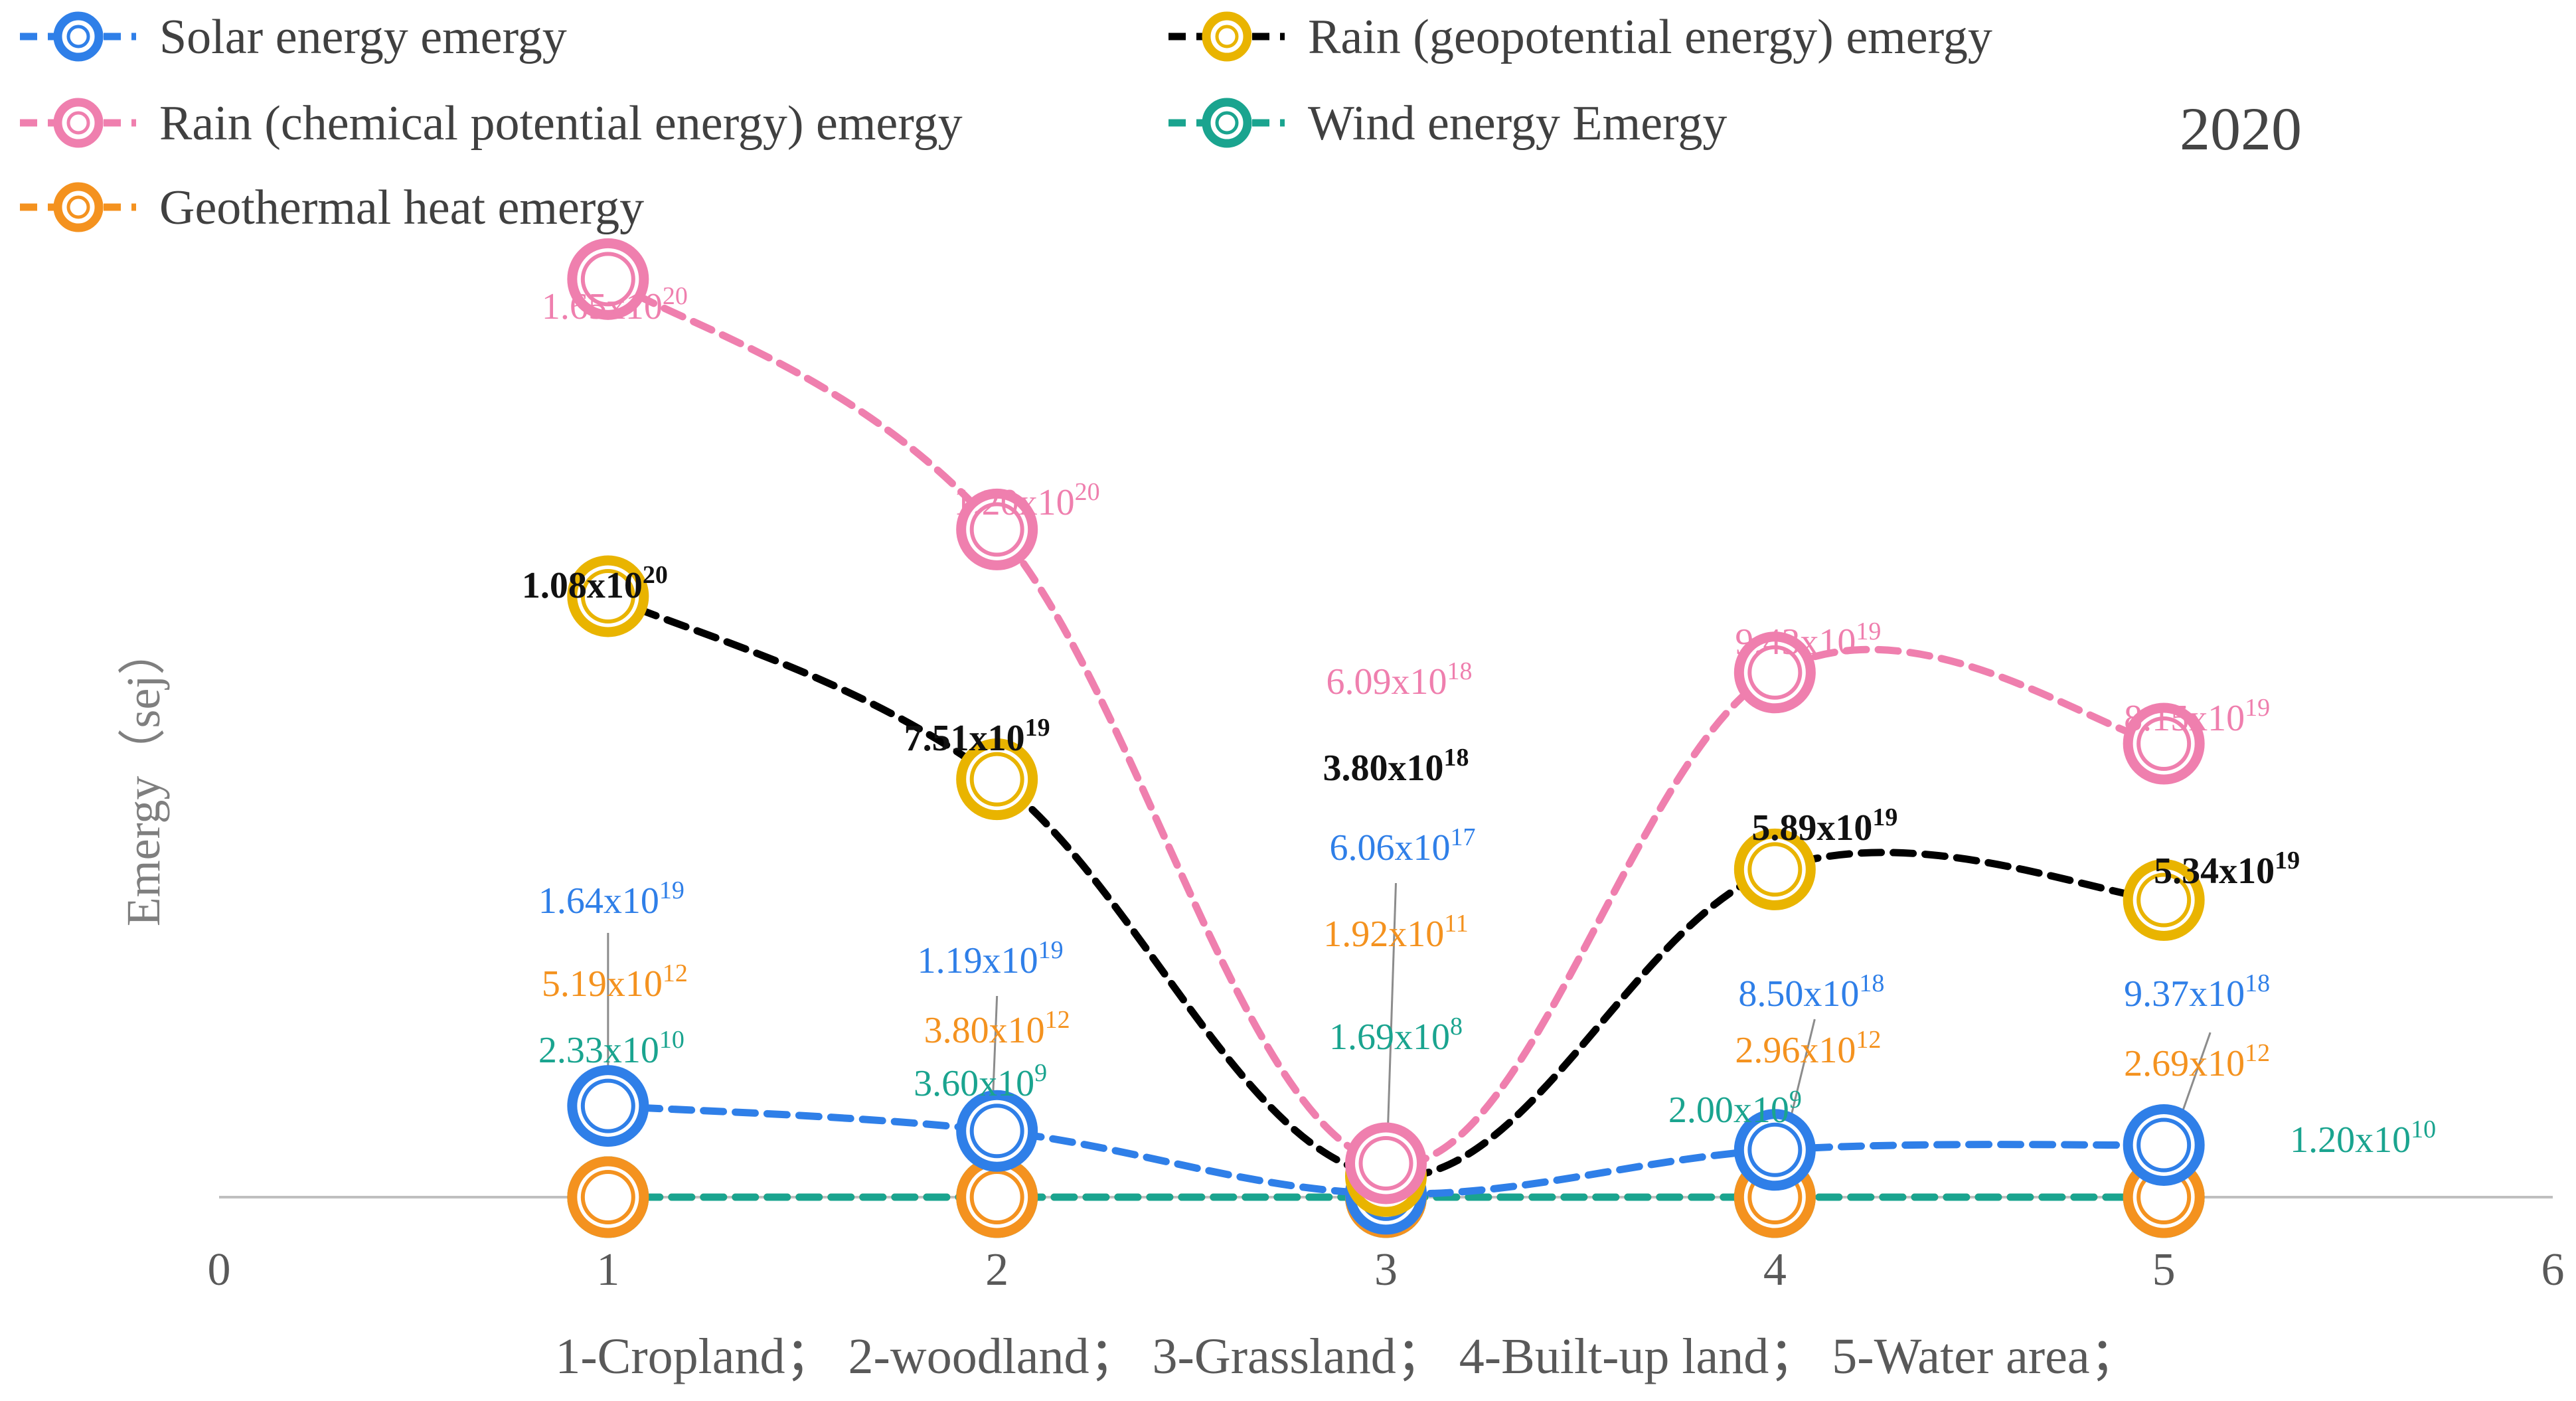 Image resolution: width=2576 pixels, height=1401 pixels. Describe the element at coordinates (2227, 869) in the screenshot. I see `rain-geopotential-data-label: 5.34x10¹⁹` at that location.